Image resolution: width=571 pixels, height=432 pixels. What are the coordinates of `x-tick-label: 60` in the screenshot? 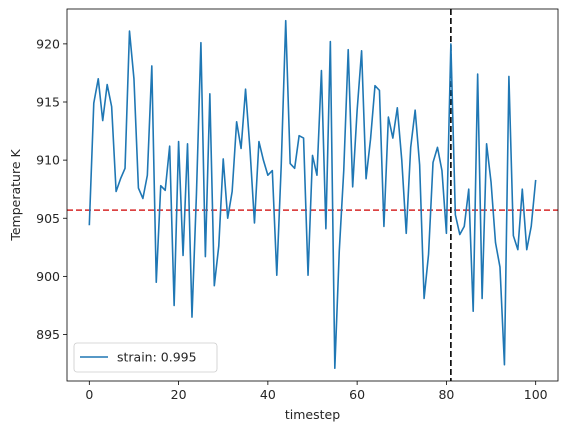 It's located at (357, 394).